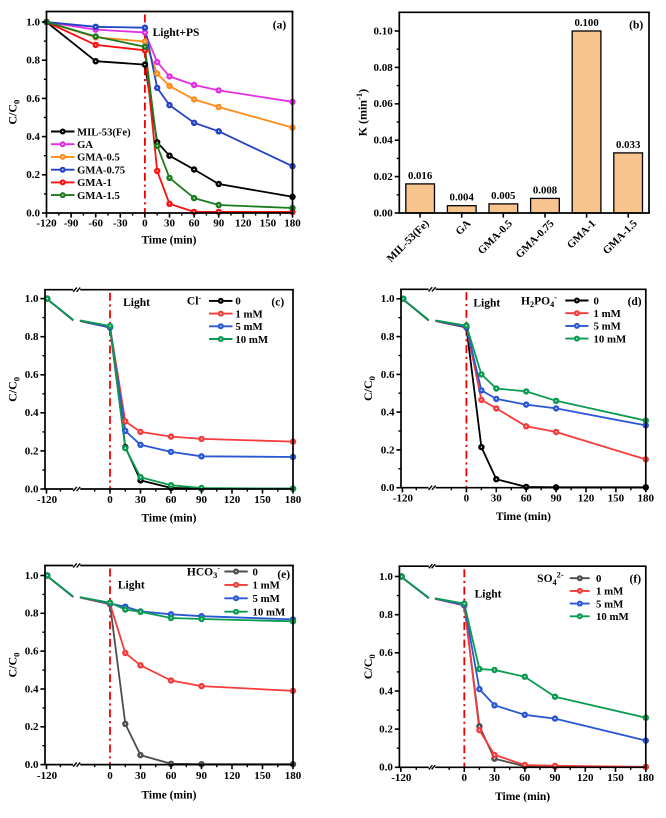 This screenshot has width=666, height=818. Describe the element at coordinates (636, 580) in the screenshot. I see `svg-text: (f)` at that location.